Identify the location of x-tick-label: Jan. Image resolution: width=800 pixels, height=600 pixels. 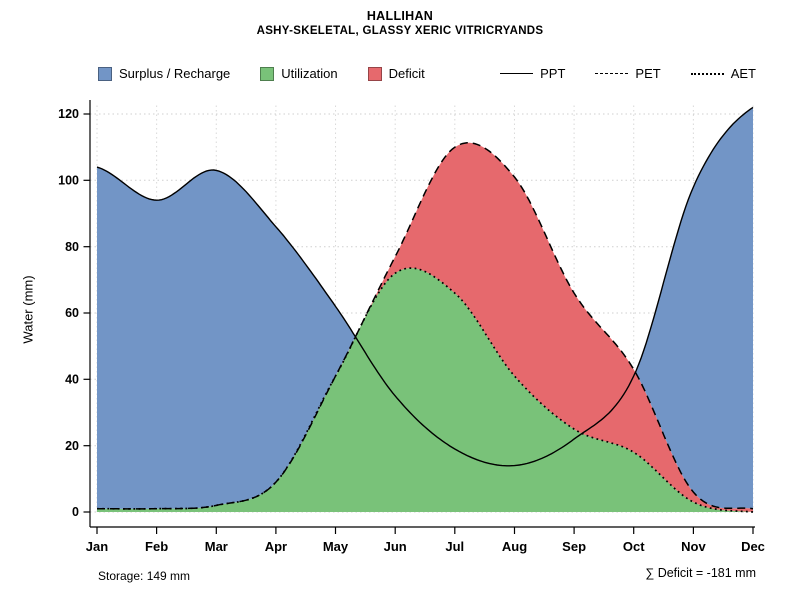
(97, 546).